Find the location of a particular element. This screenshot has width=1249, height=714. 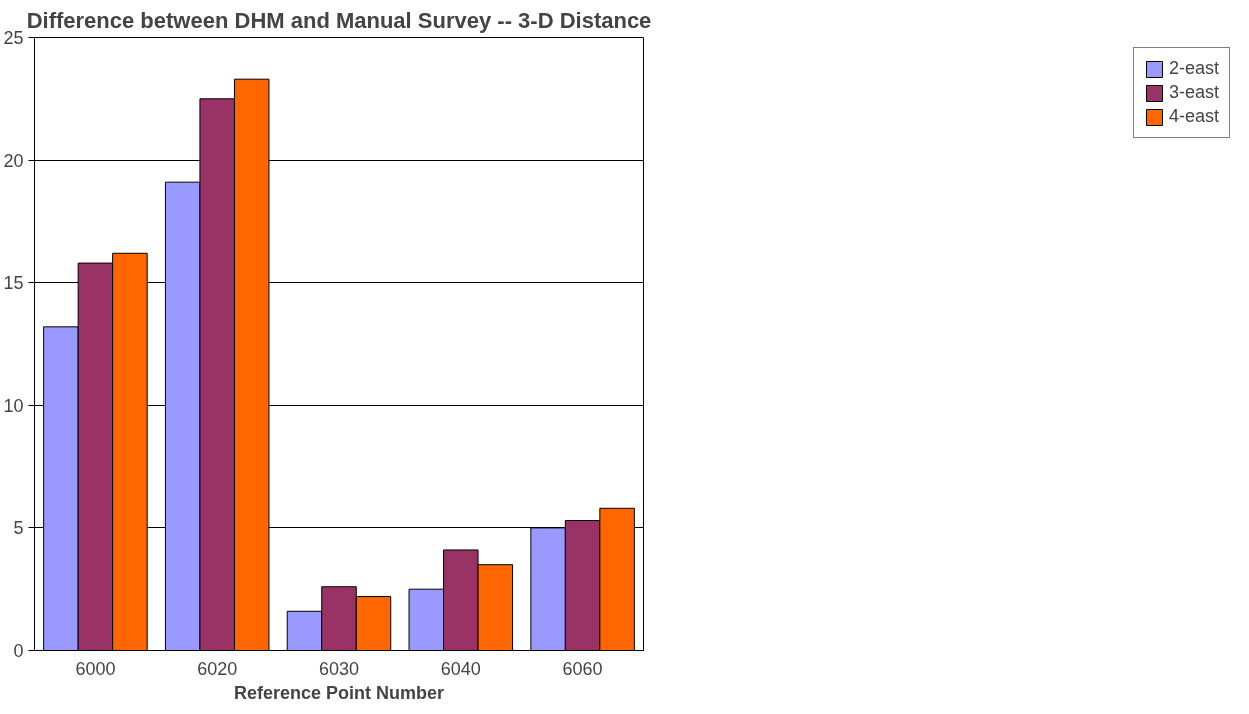

y-tick-label: 0 is located at coordinates (18, 651).